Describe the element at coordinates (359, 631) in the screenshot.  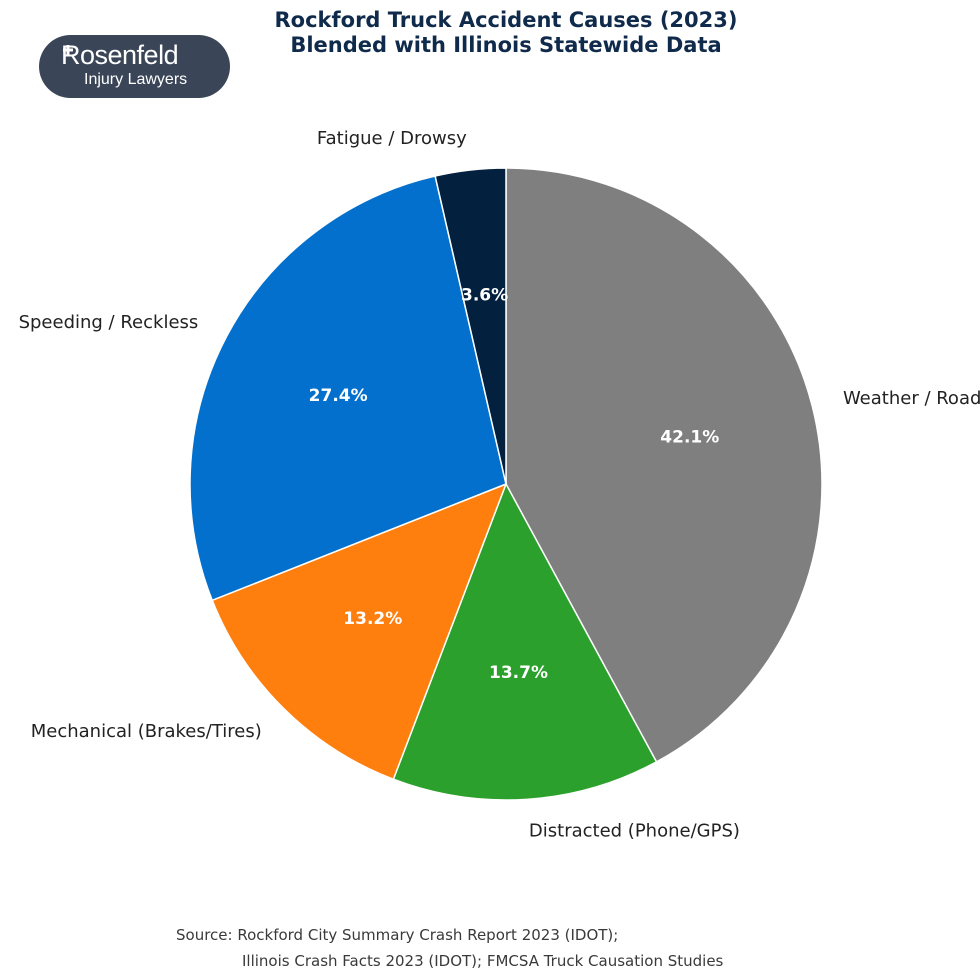
I see `pie-slice-mechanical-brakes-tires` at that location.